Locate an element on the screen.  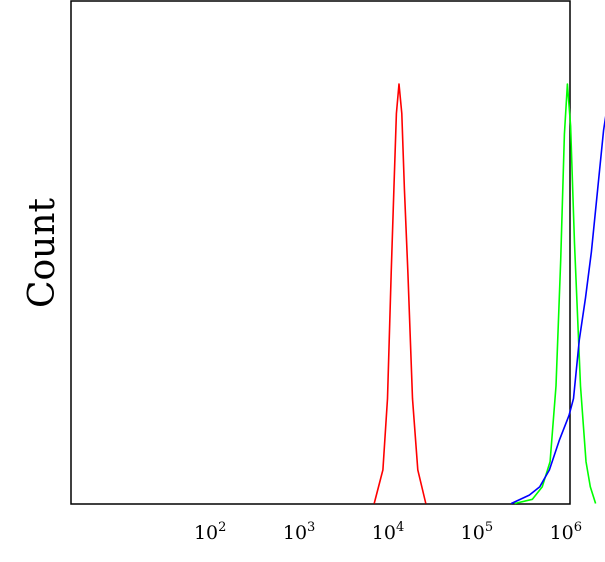
y-axis-label: Count is located at coordinates (42, 252).